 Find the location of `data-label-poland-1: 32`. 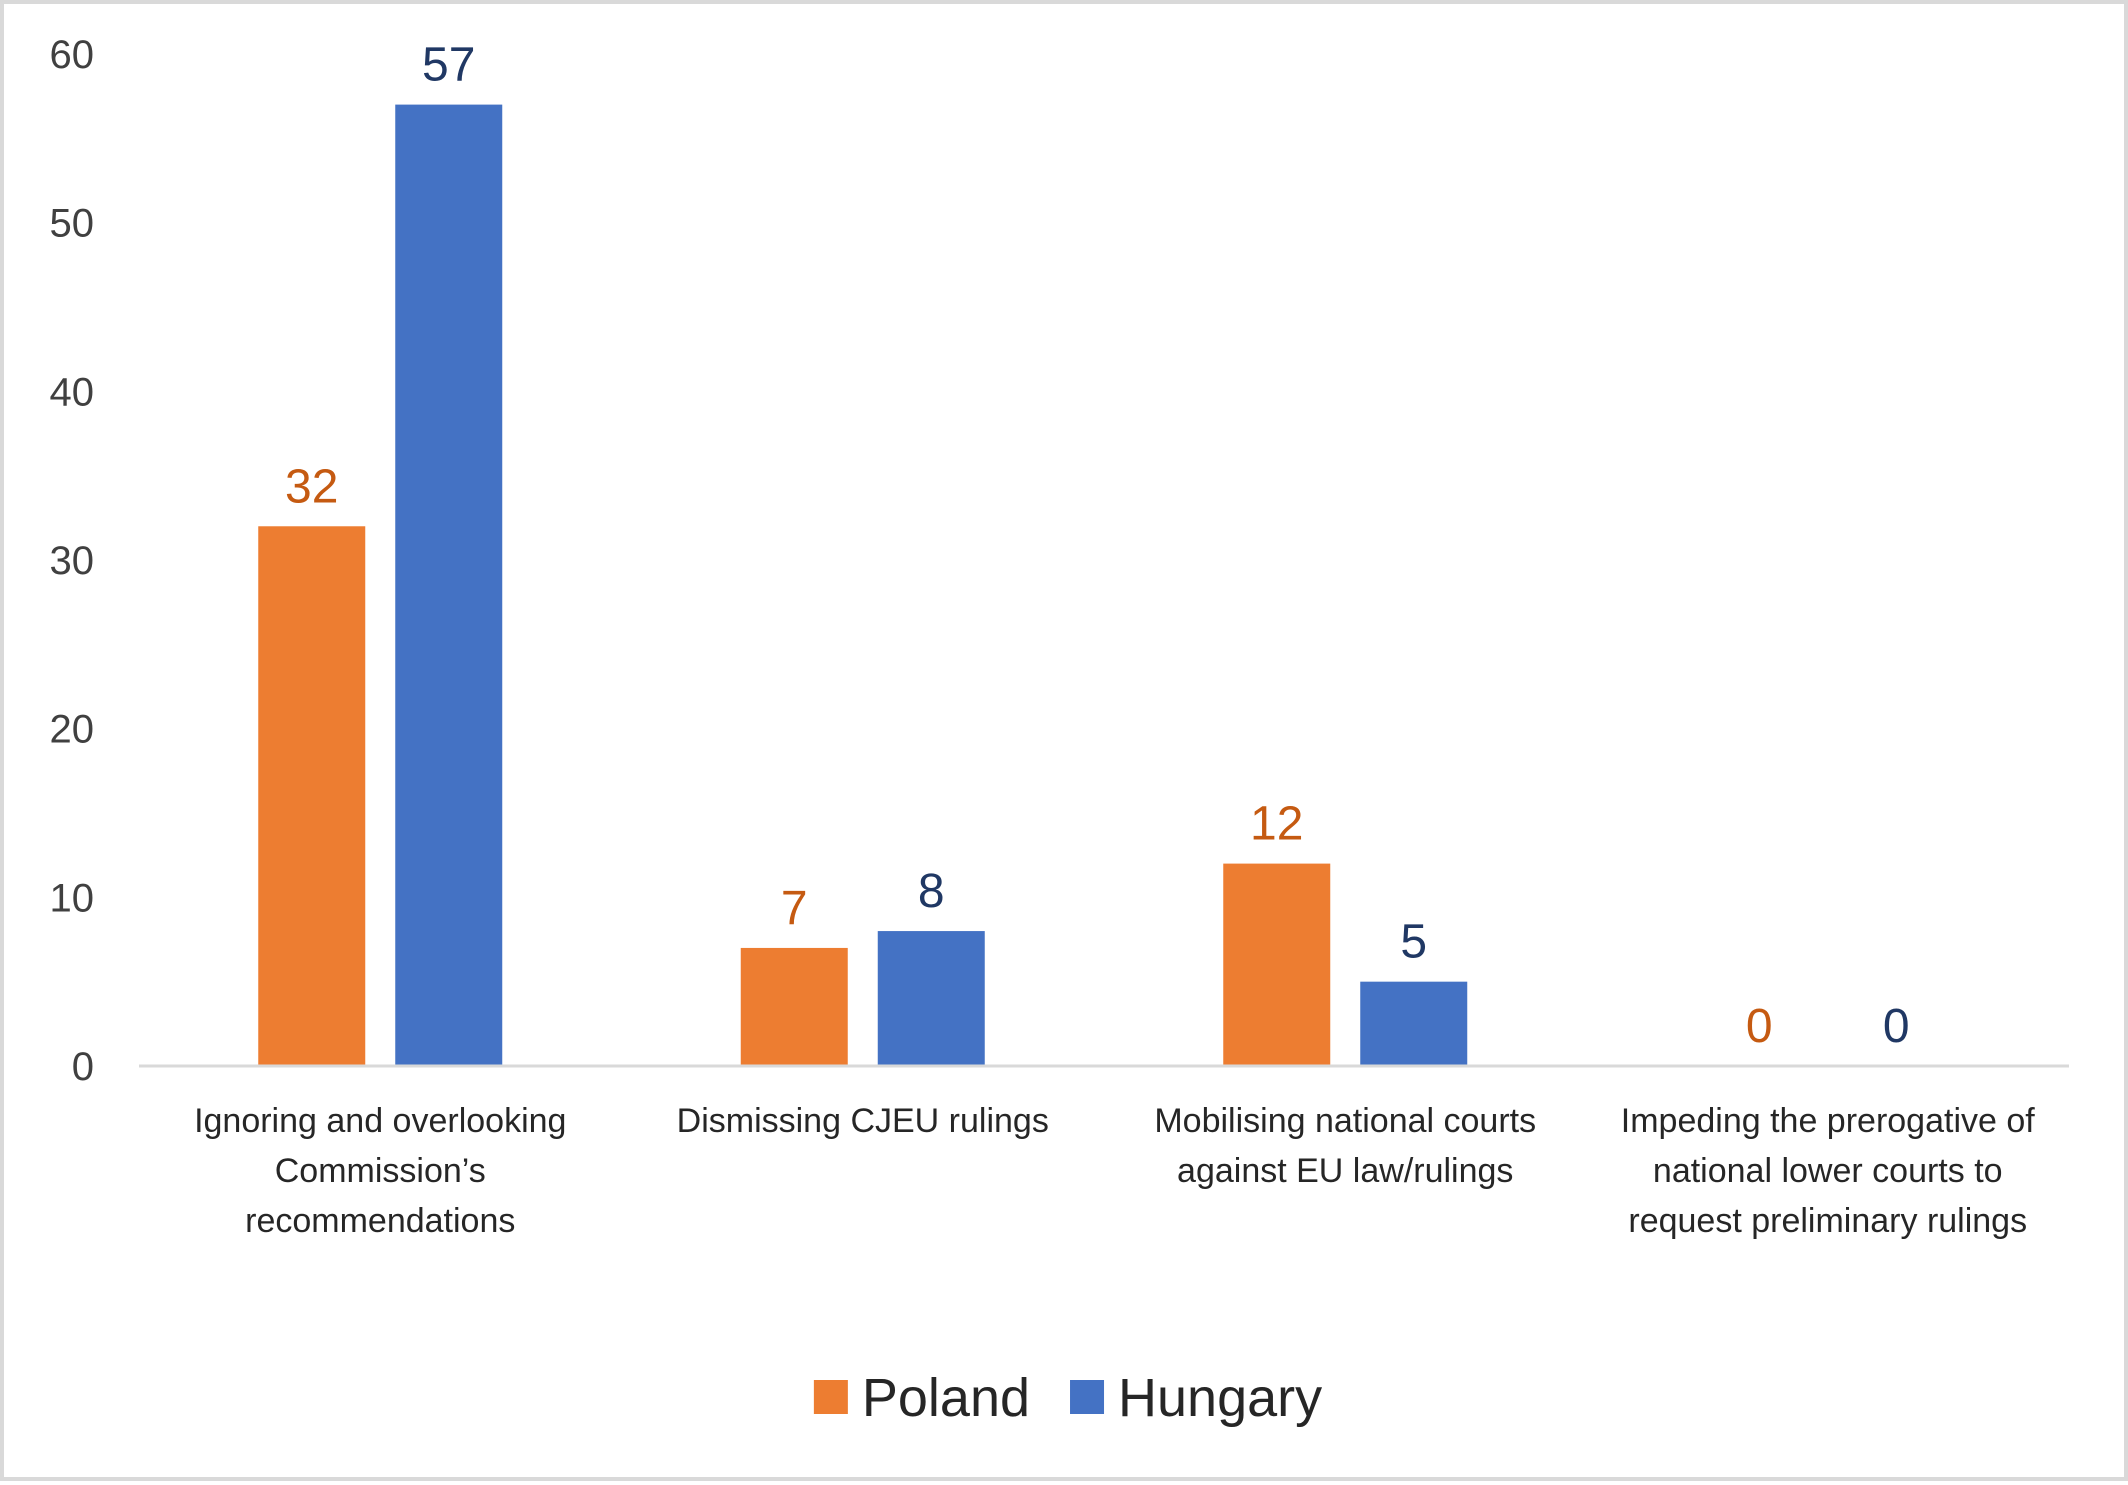

data-label-poland-1: 32 is located at coordinates (311, 486).